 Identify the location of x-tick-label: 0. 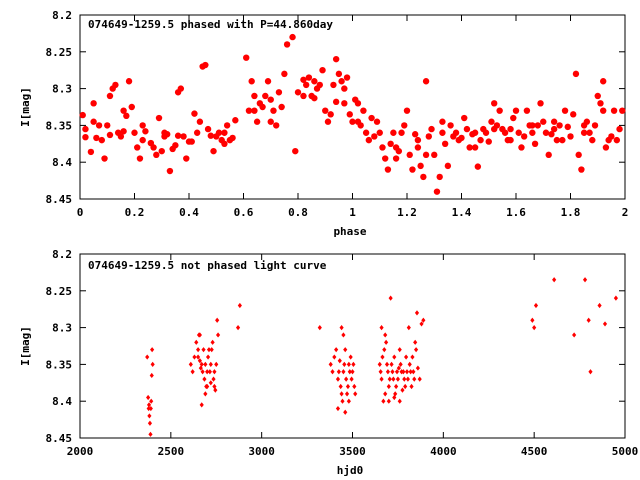
(80, 212).